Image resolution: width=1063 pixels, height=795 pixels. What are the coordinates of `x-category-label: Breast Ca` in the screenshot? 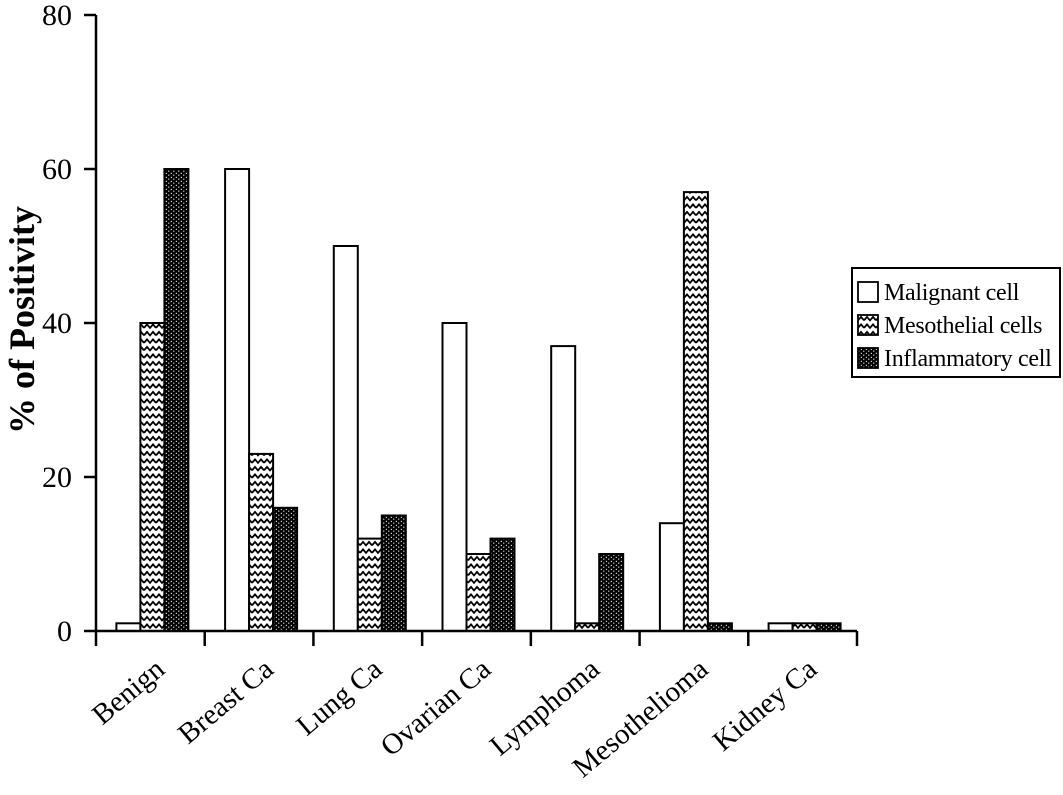 It's located at (226, 702).